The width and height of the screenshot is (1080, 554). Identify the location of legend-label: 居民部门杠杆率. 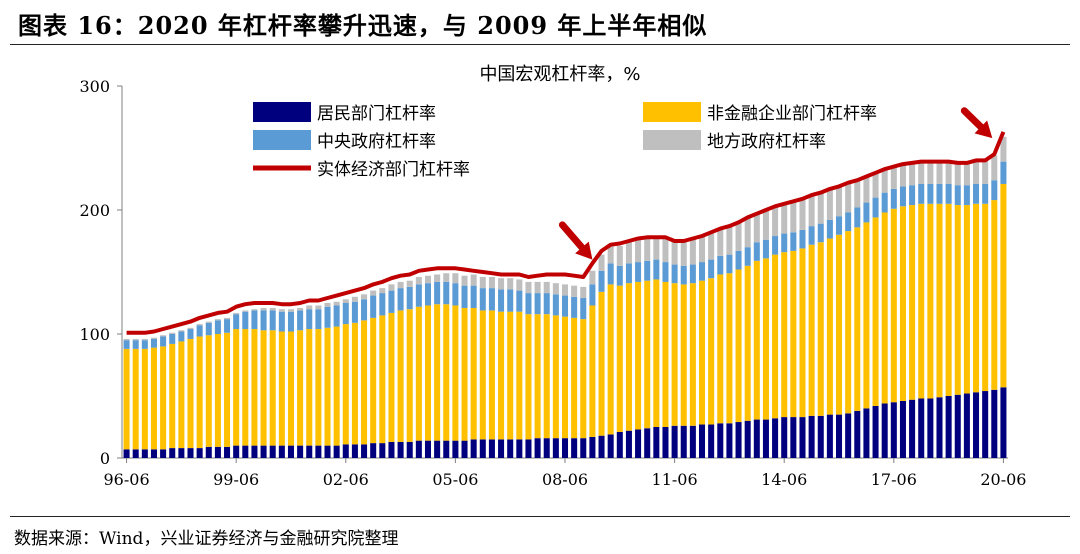
(376, 114).